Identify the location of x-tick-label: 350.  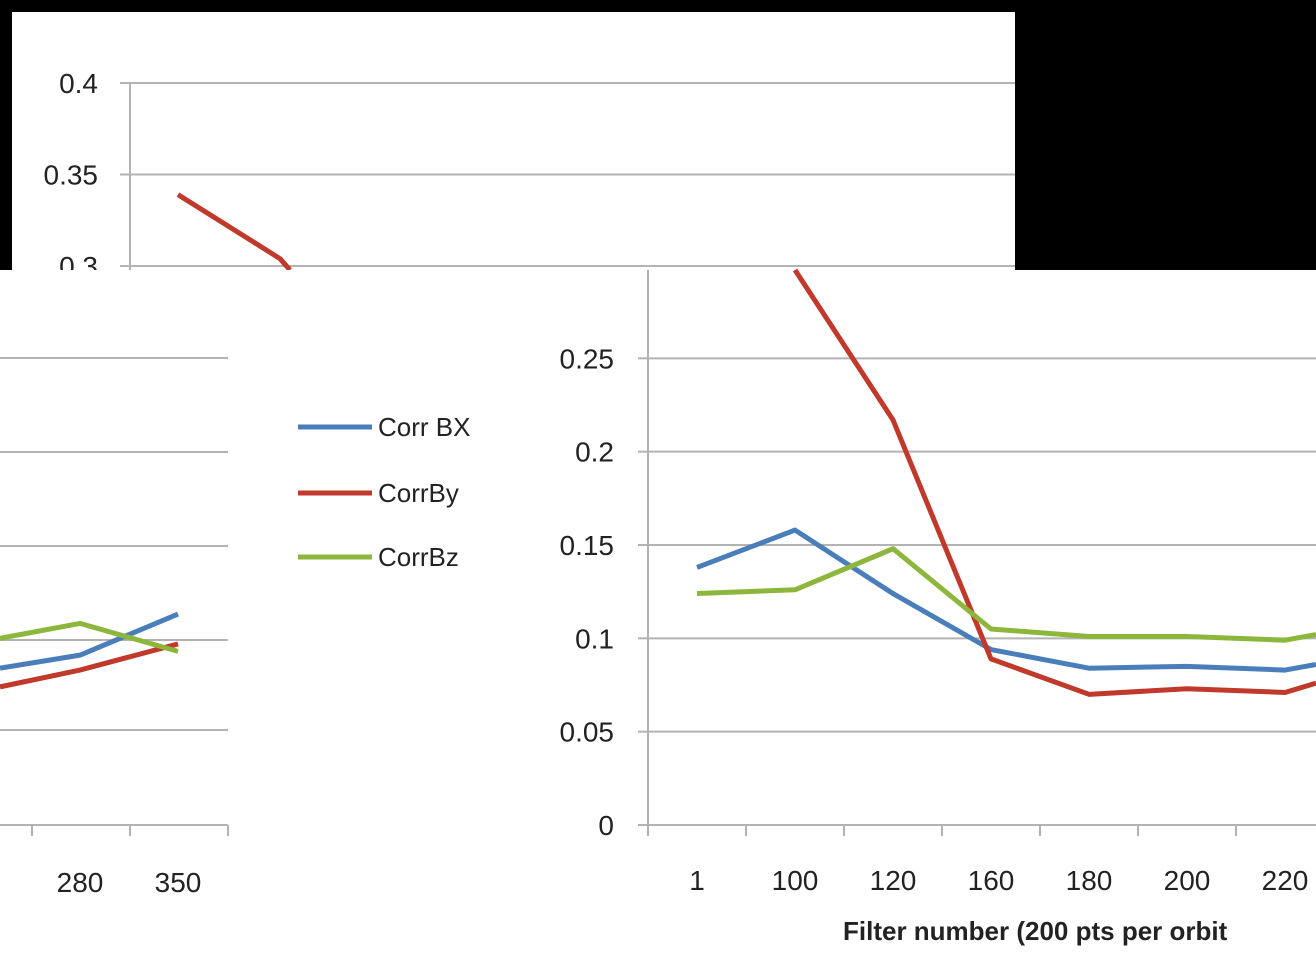
(178, 882).